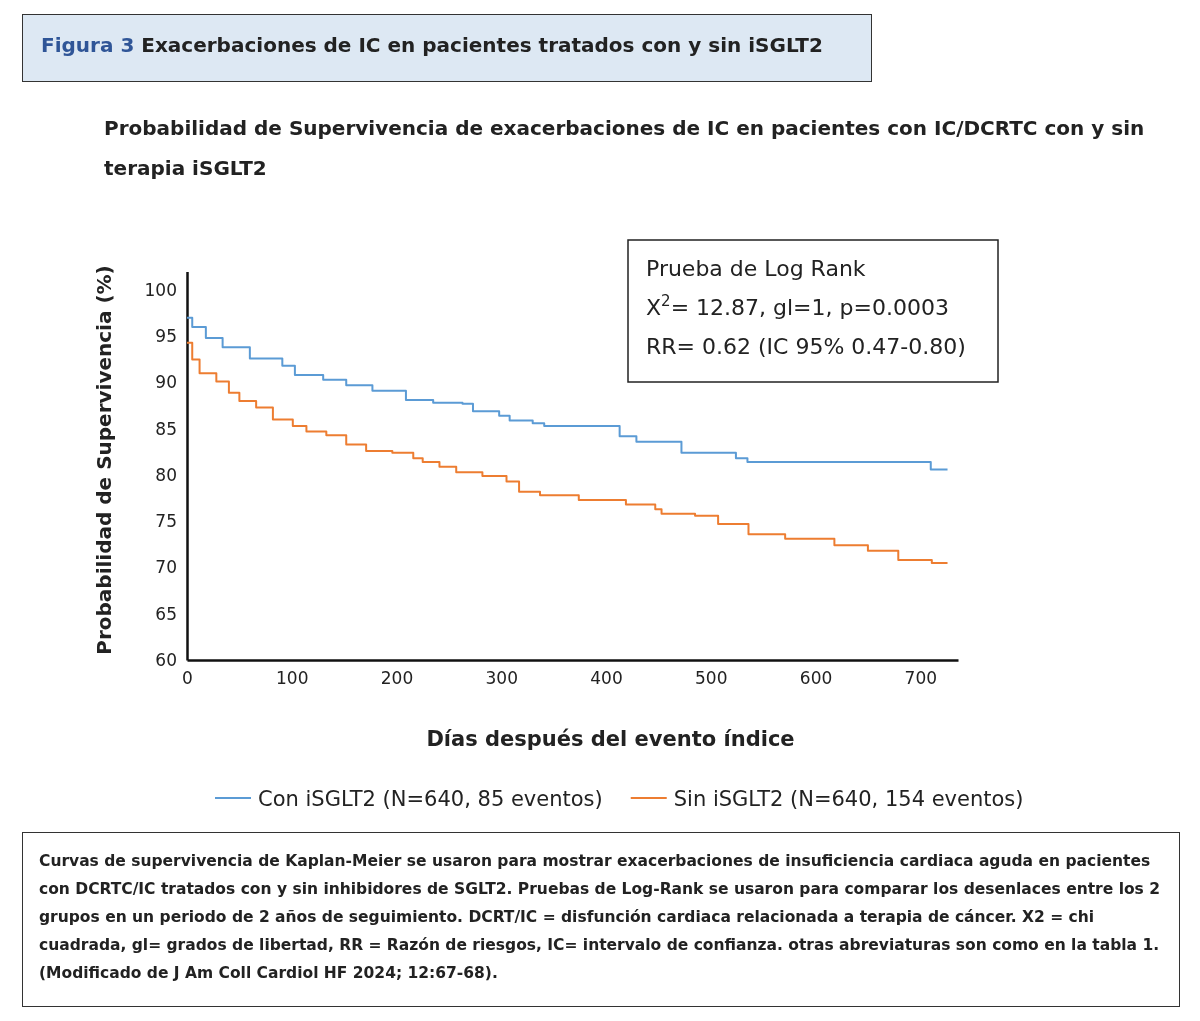 The height and width of the screenshot is (1021, 1200). What do you see at coordinates (848, 799) in the screenshot?
I see `legend-label: Sin iSGLT2 (N=640, 154 eventos)` at bounding box center [848, 799].